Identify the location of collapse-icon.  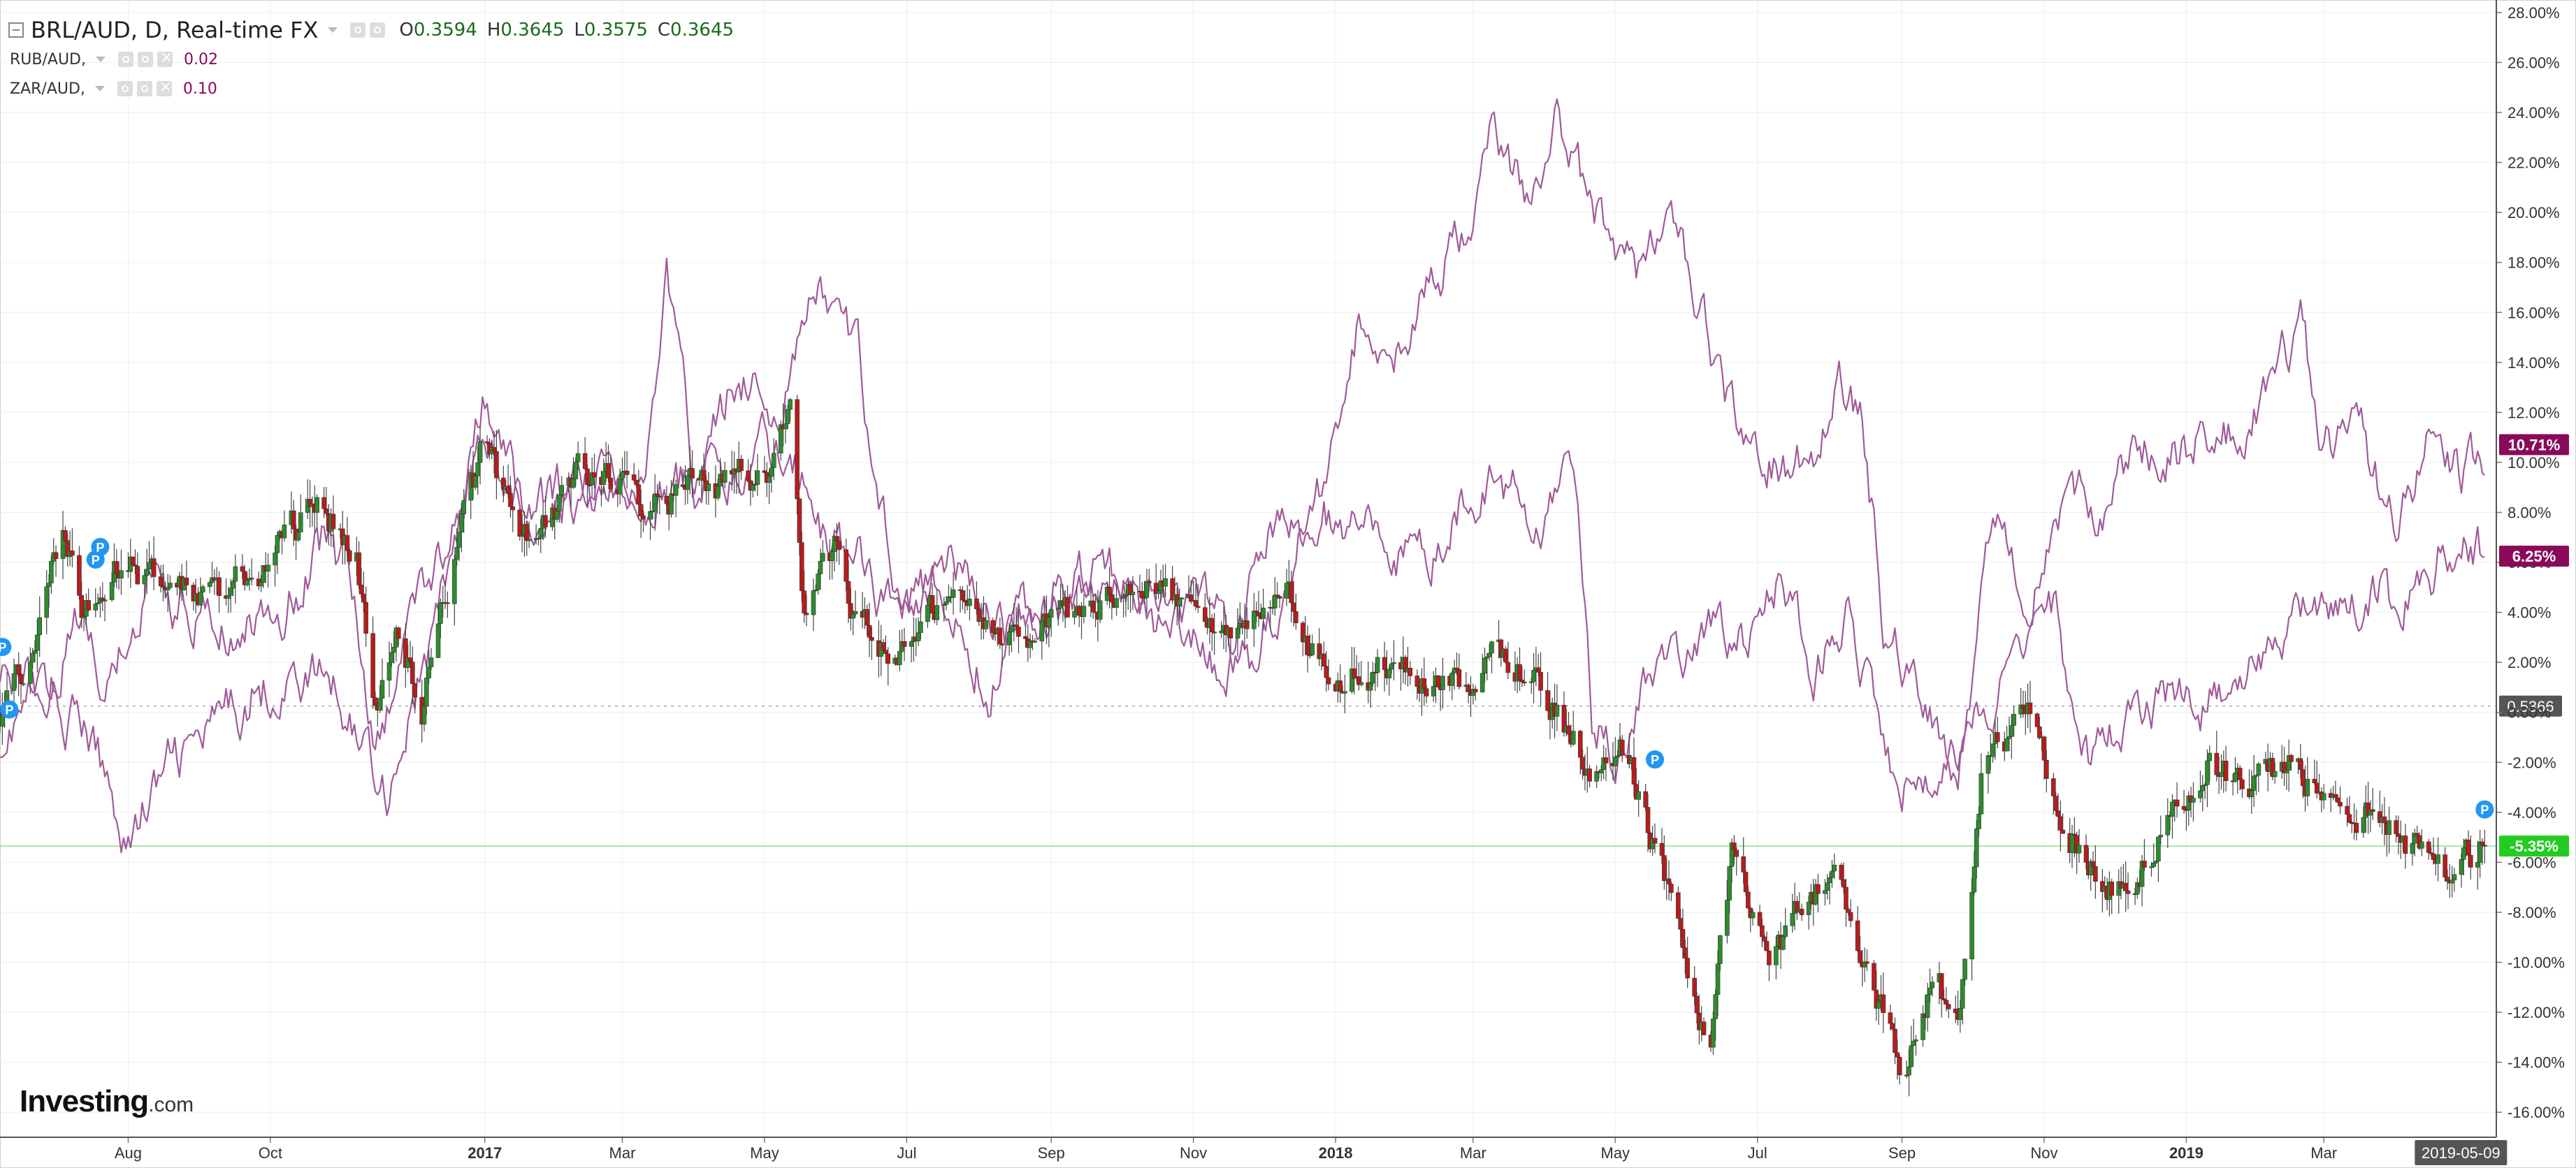
(16, 30).